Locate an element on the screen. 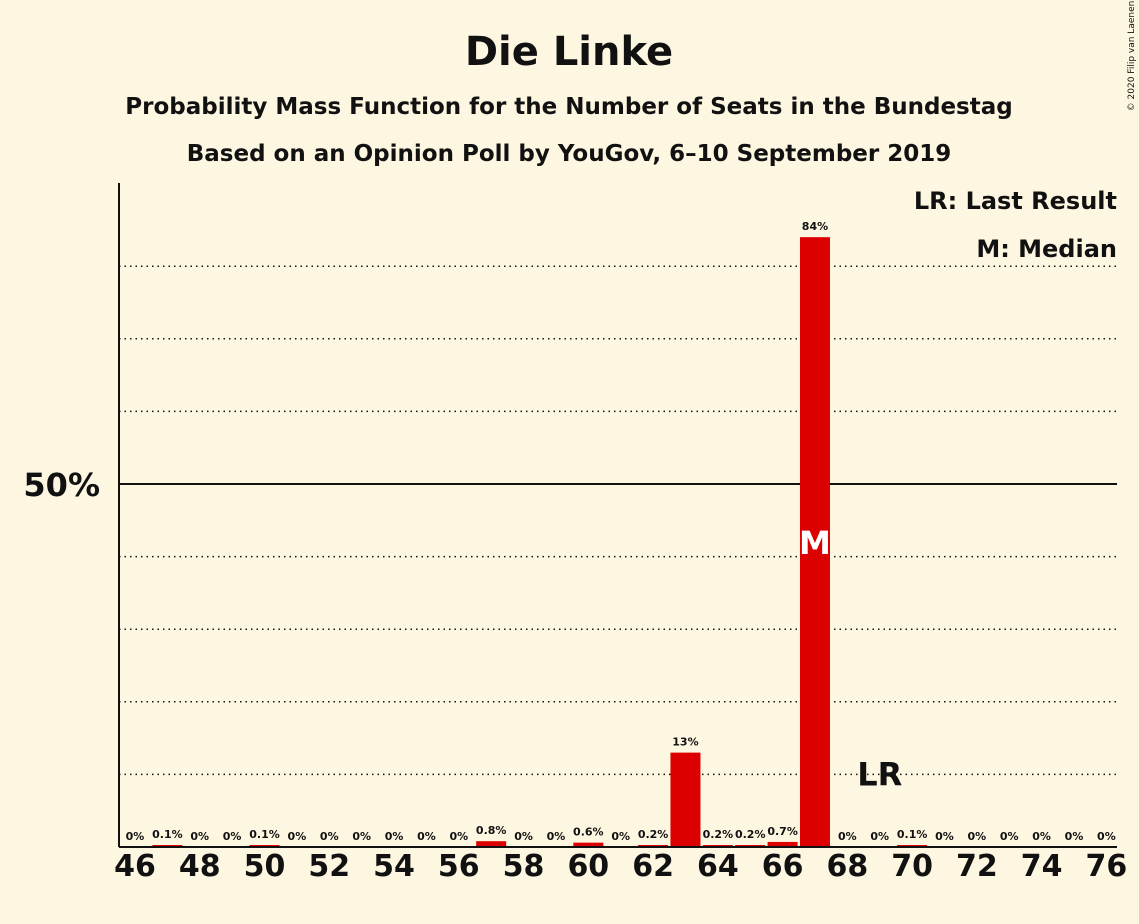  data-label-seat-75: 0% is located at coordinates (1074, 836).